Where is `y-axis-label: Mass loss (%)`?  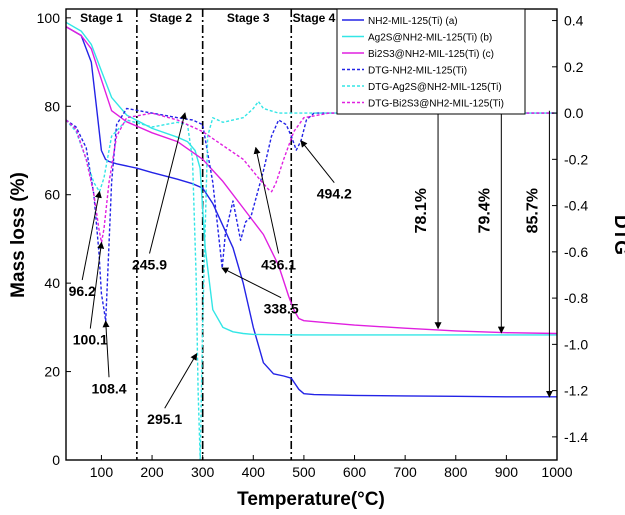 y-axis-label: Mass loss (%) is located at coordinates (18, 235).